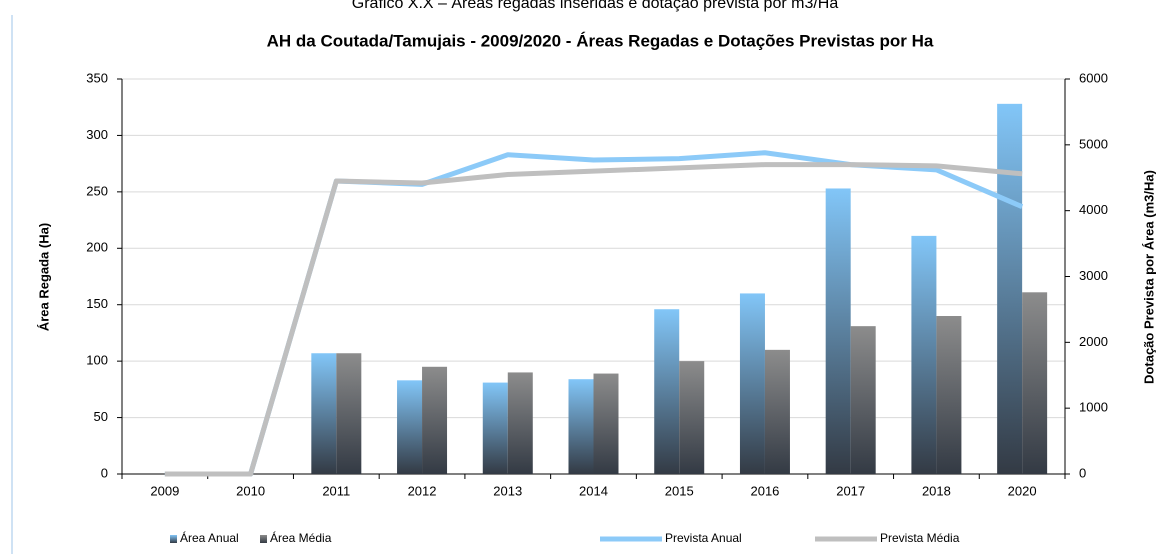 This screenshot has width=1166, height=554. Describe the element at coordinates (1148, 277) in the screenshot. I see `y2-axis-title: Dotação Prevista por Área (m3/Ha)` at that location.